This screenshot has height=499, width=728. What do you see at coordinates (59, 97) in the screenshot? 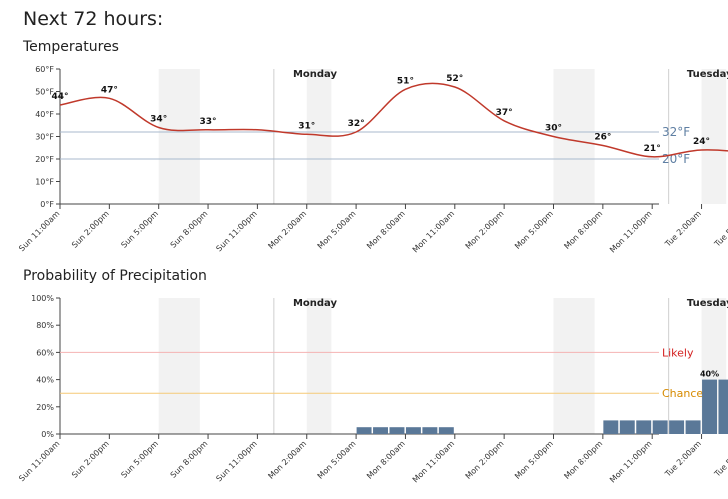
I see `temperature-data-label: 44°` at bounding box center [59, 97].